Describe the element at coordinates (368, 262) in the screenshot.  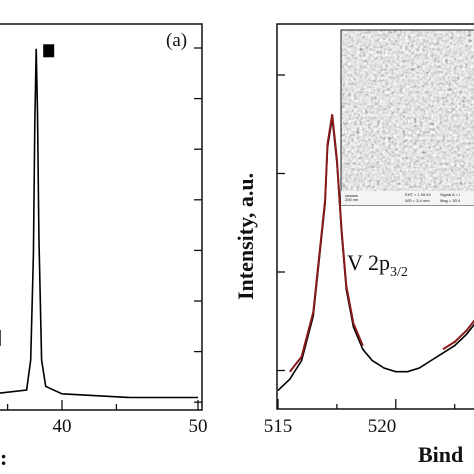
I see `peak-annotation-main: V 2p` at that location.